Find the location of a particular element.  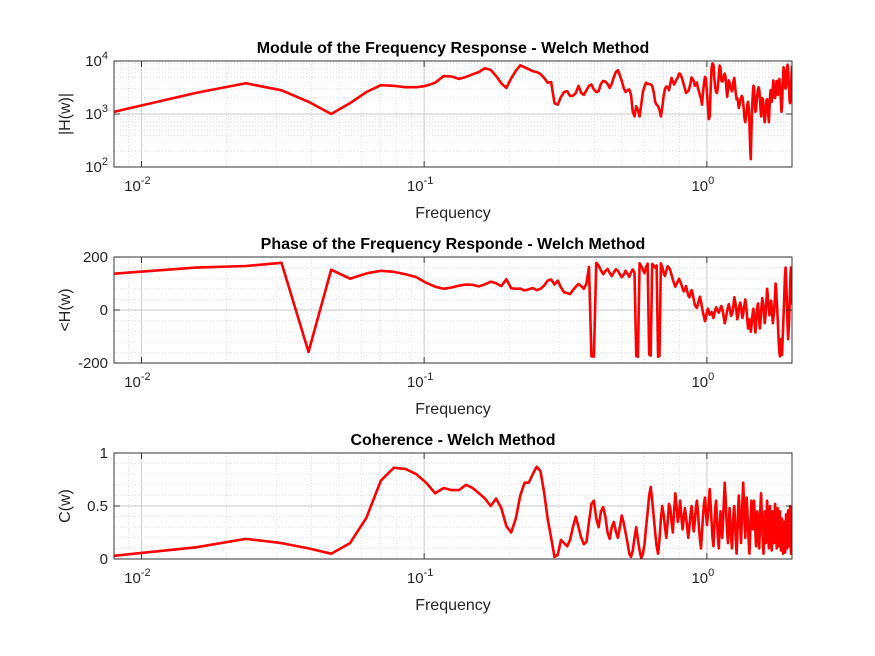

y-tick-exponent: 2 is located at coordinates (105, 162).